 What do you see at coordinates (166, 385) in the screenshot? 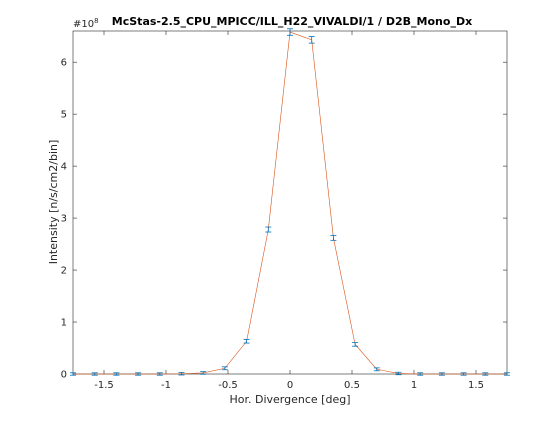
I see `x-tick-label: -1` at bounding box center [166, 385].